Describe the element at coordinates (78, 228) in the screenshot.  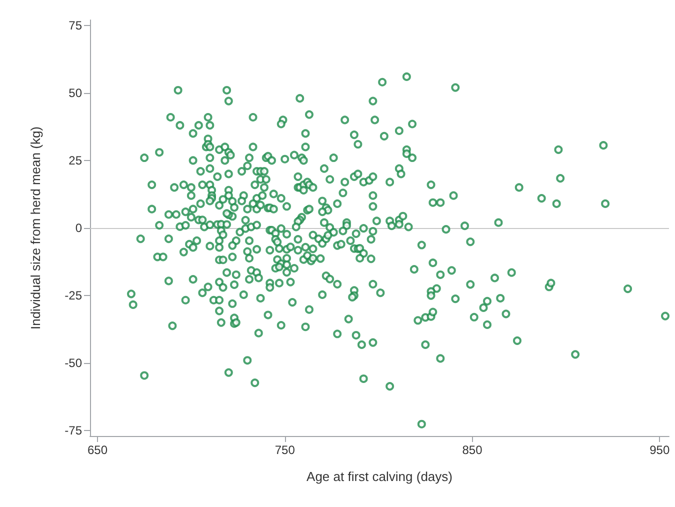
I see `y-tick-label: 0` at that location.